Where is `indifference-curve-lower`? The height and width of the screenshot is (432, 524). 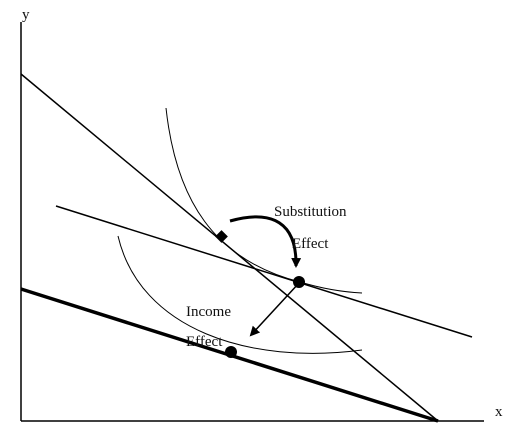 indifference-curve-lower is located at coordinates (240, 294).